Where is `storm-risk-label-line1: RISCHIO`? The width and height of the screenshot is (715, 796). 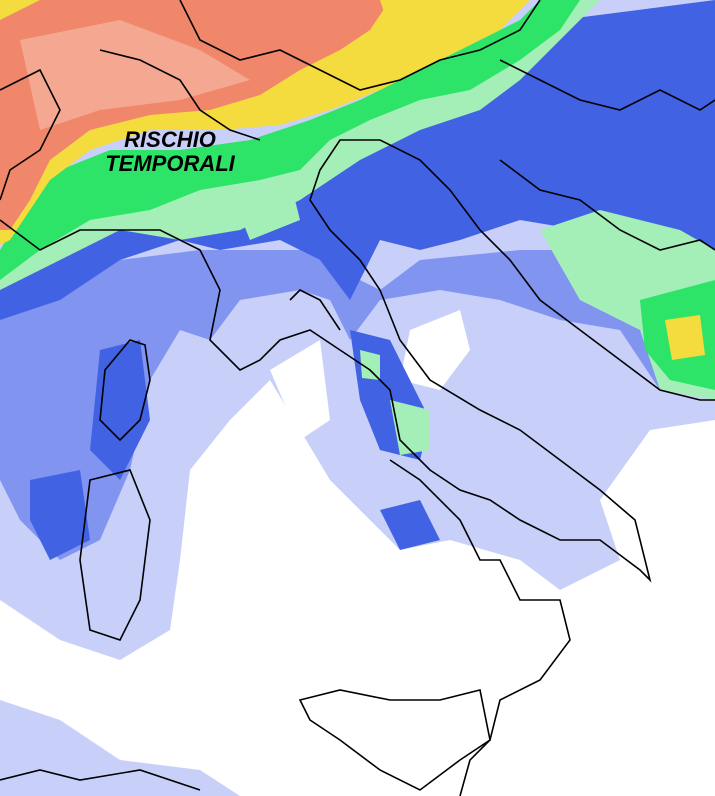
storm-risk-label-line1: RISCHIO is located at coordinates (170, 139).